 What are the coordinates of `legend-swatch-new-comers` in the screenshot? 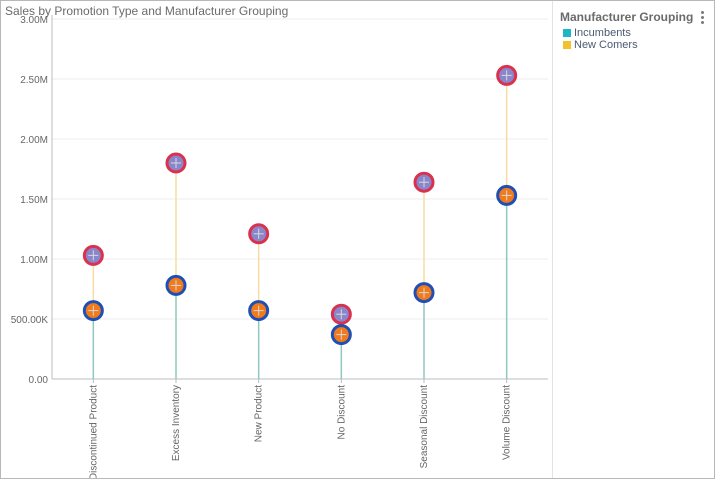 It's located at (567, 45).